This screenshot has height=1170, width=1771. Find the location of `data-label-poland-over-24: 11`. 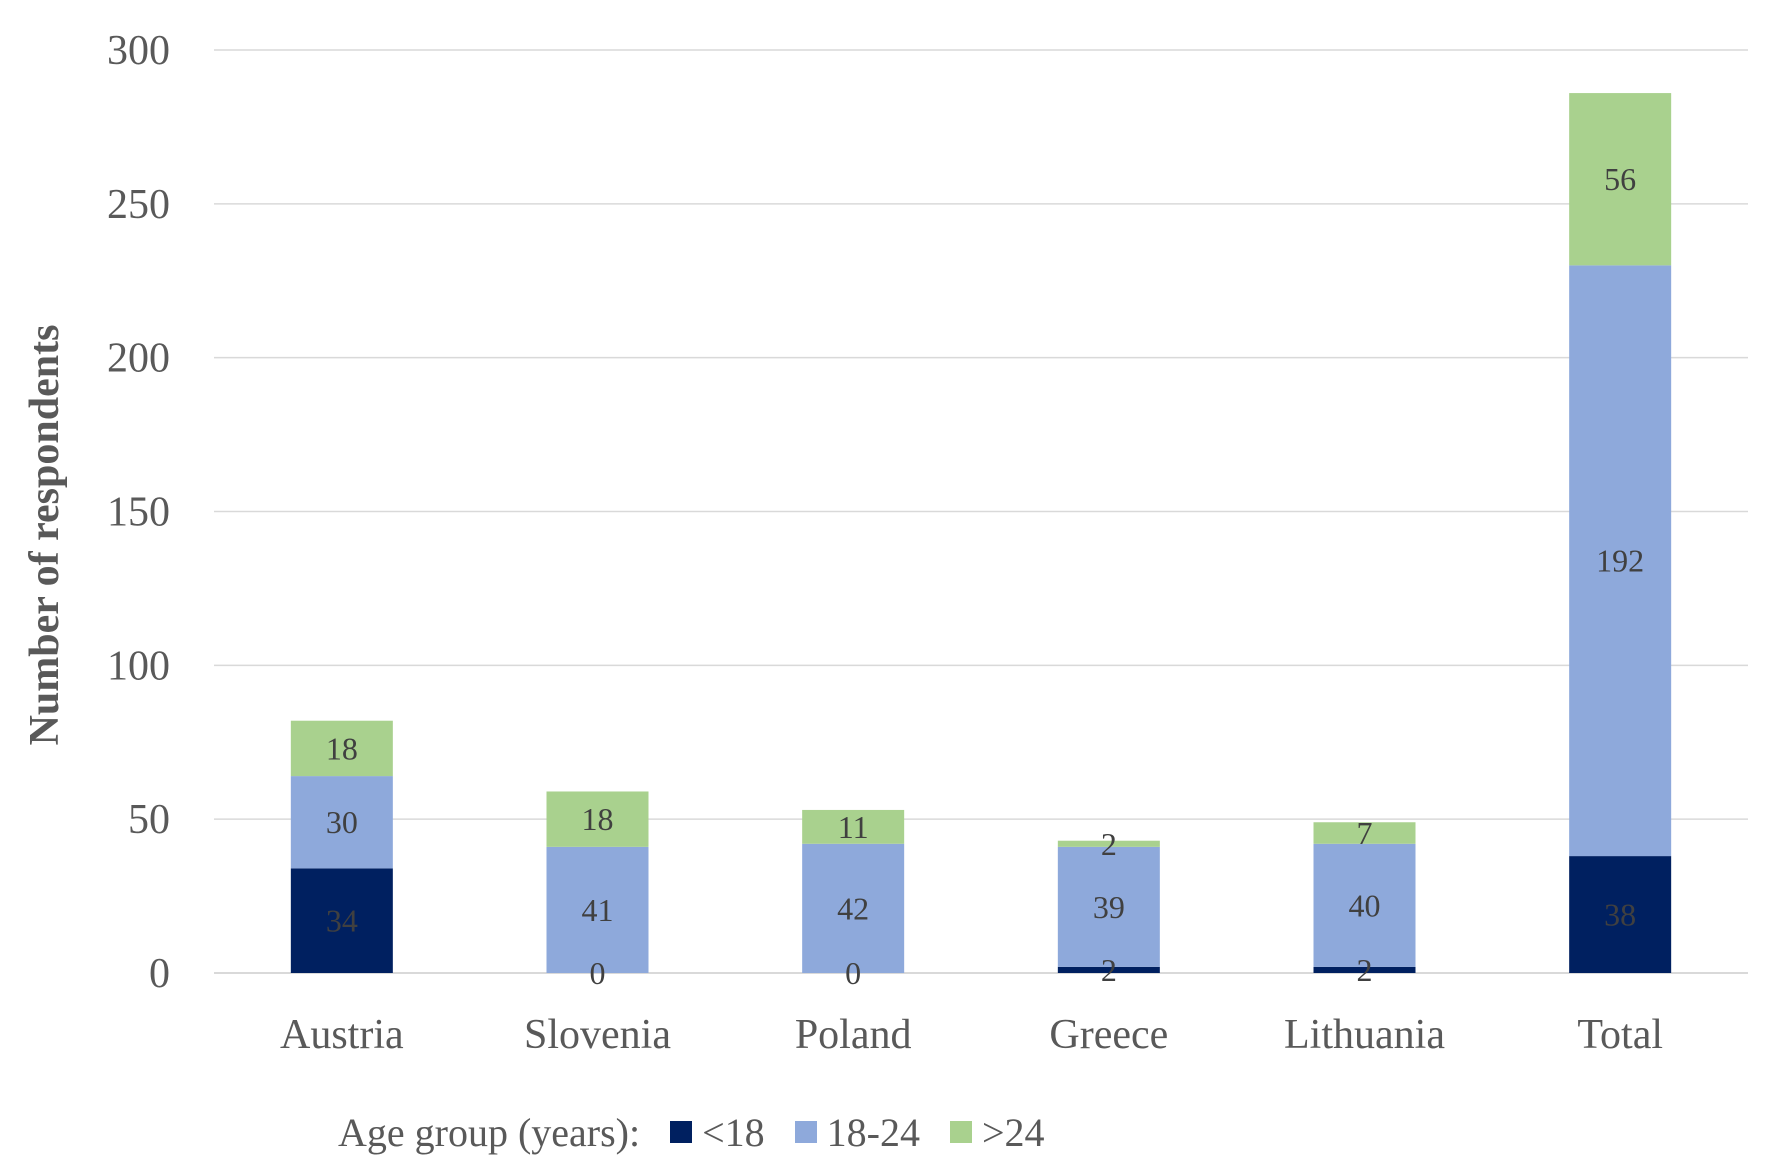

data-label-poland-over-24: 11 is located at coordinates (853, 827).